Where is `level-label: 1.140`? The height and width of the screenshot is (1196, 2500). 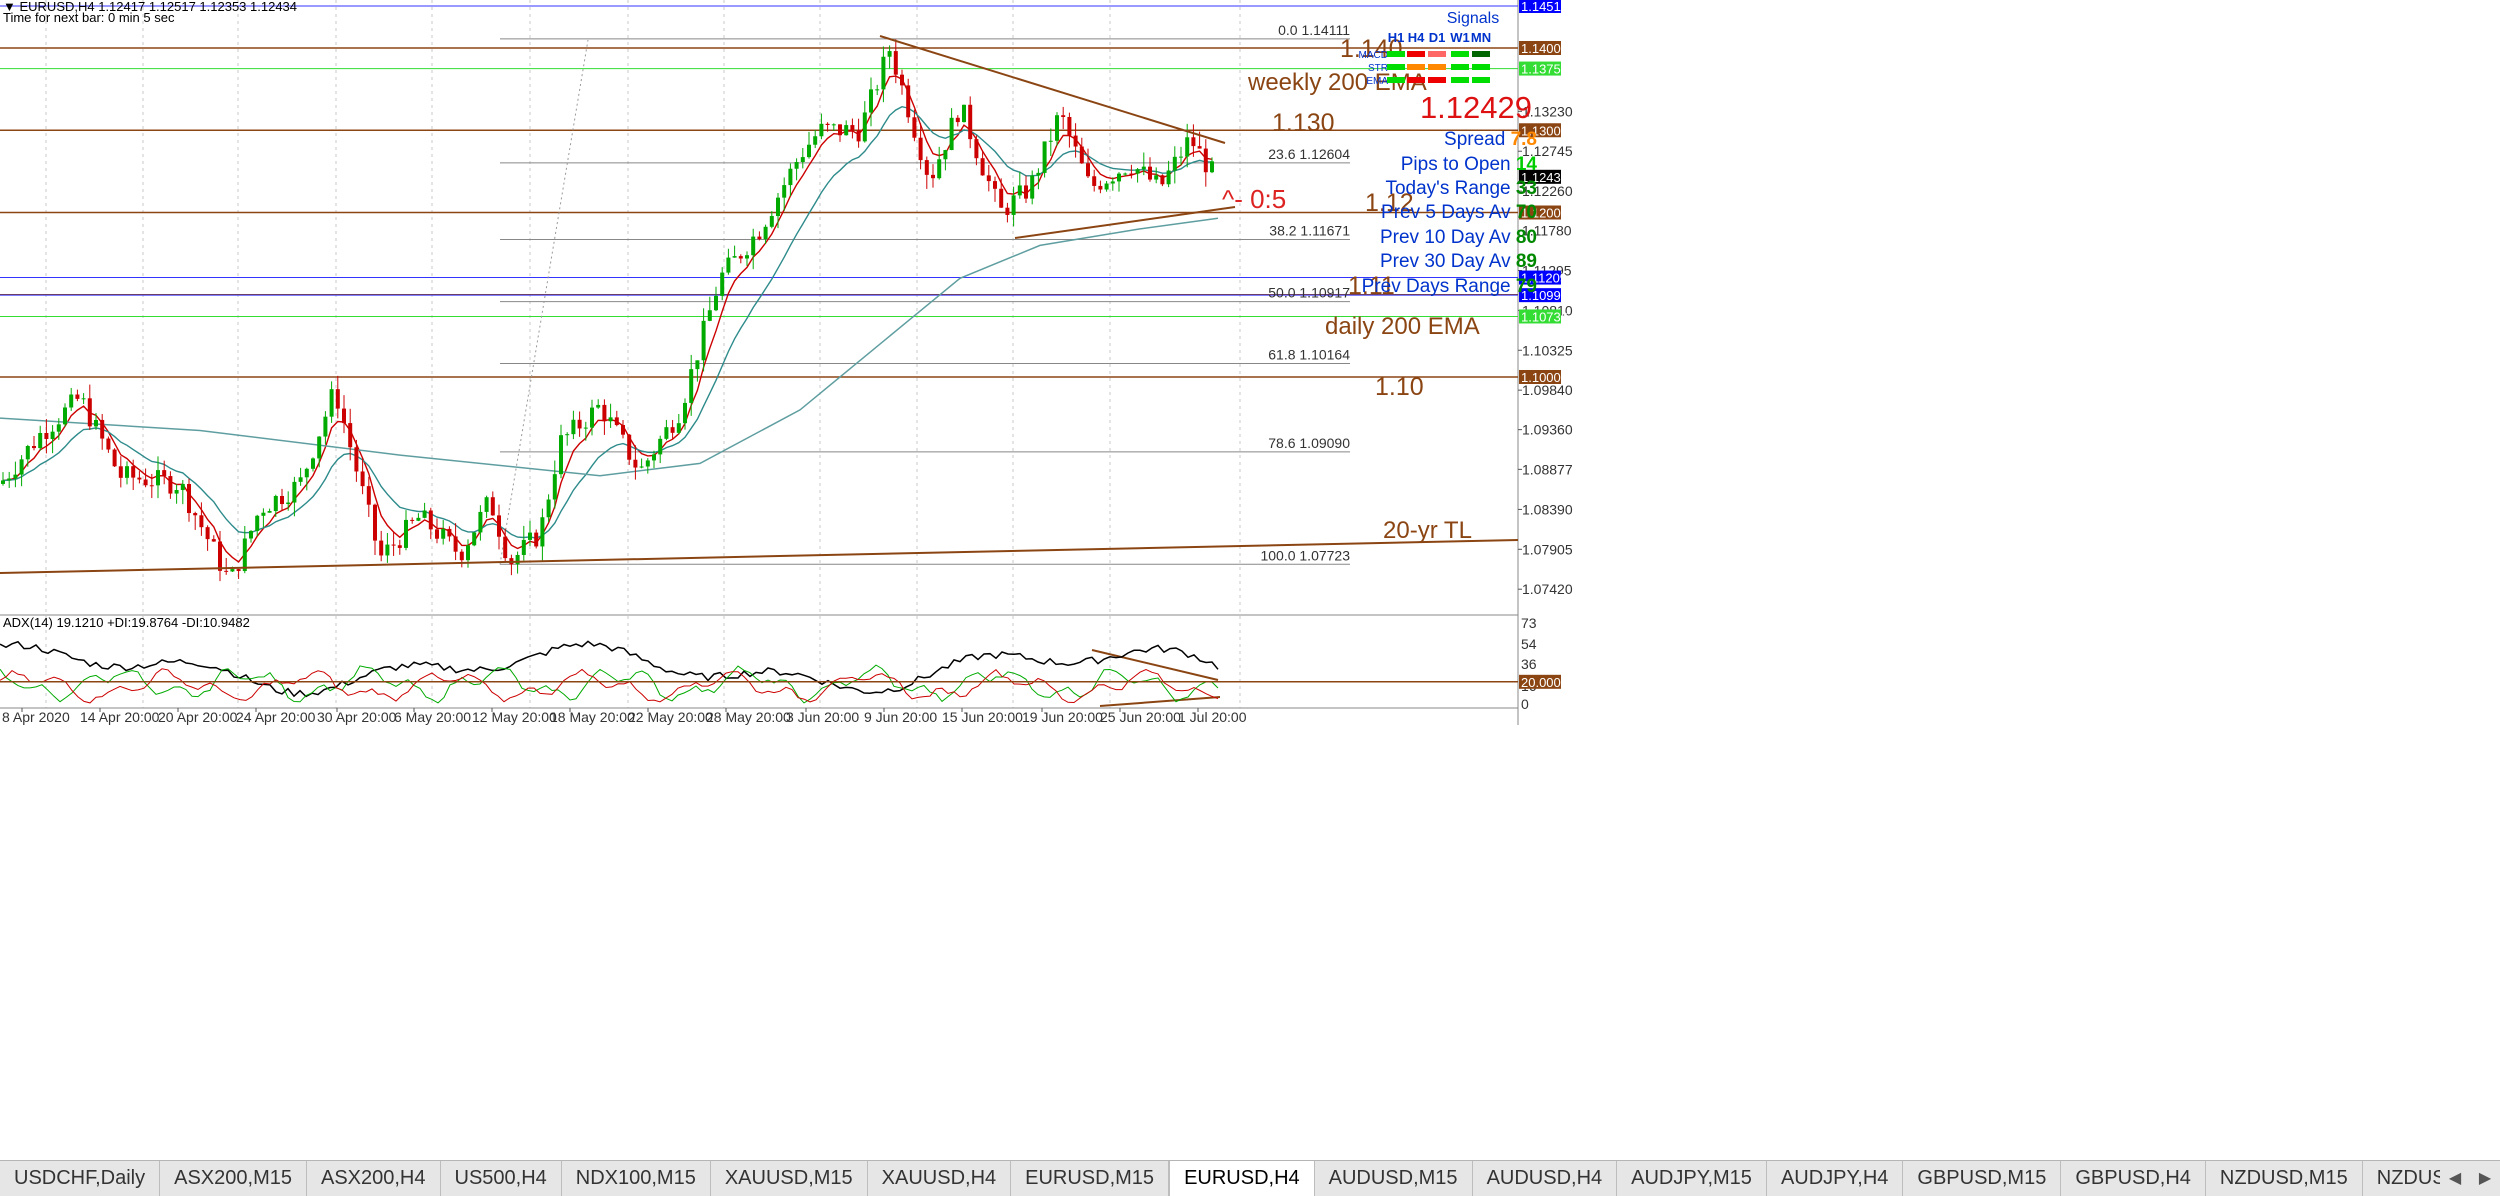
level-label: 1.140 is located at coordinates (1371, 49).